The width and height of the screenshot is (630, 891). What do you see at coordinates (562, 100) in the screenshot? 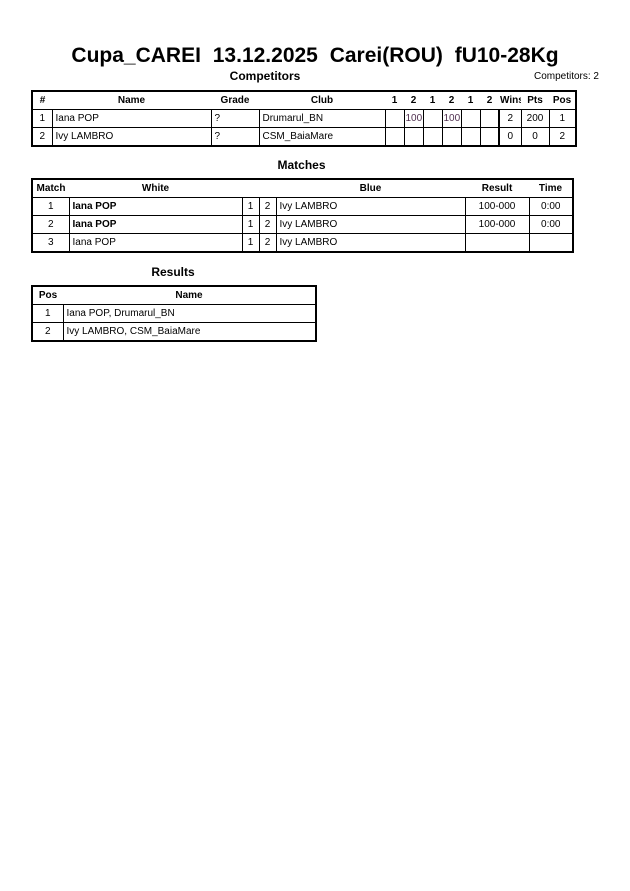
I see `header-col: Pos` at bounding box center [562, 100].